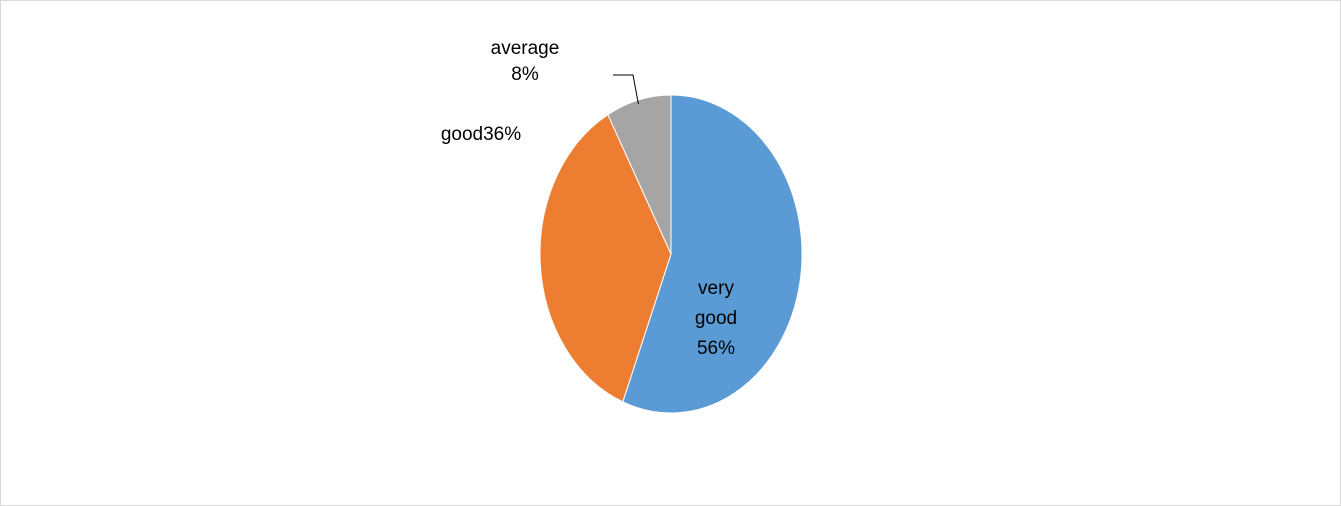 The width and height of the screenshot is (1341, 506). I want to click on data-label-line: good36%, so click(481, 134).